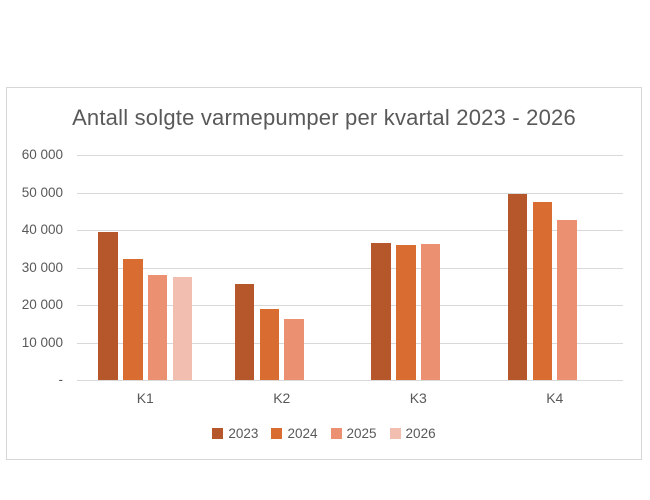  What do you see at coordinates (361, 433) in the screenshot?
I see `legend-label: 2025` at bounding box center [361, 433].